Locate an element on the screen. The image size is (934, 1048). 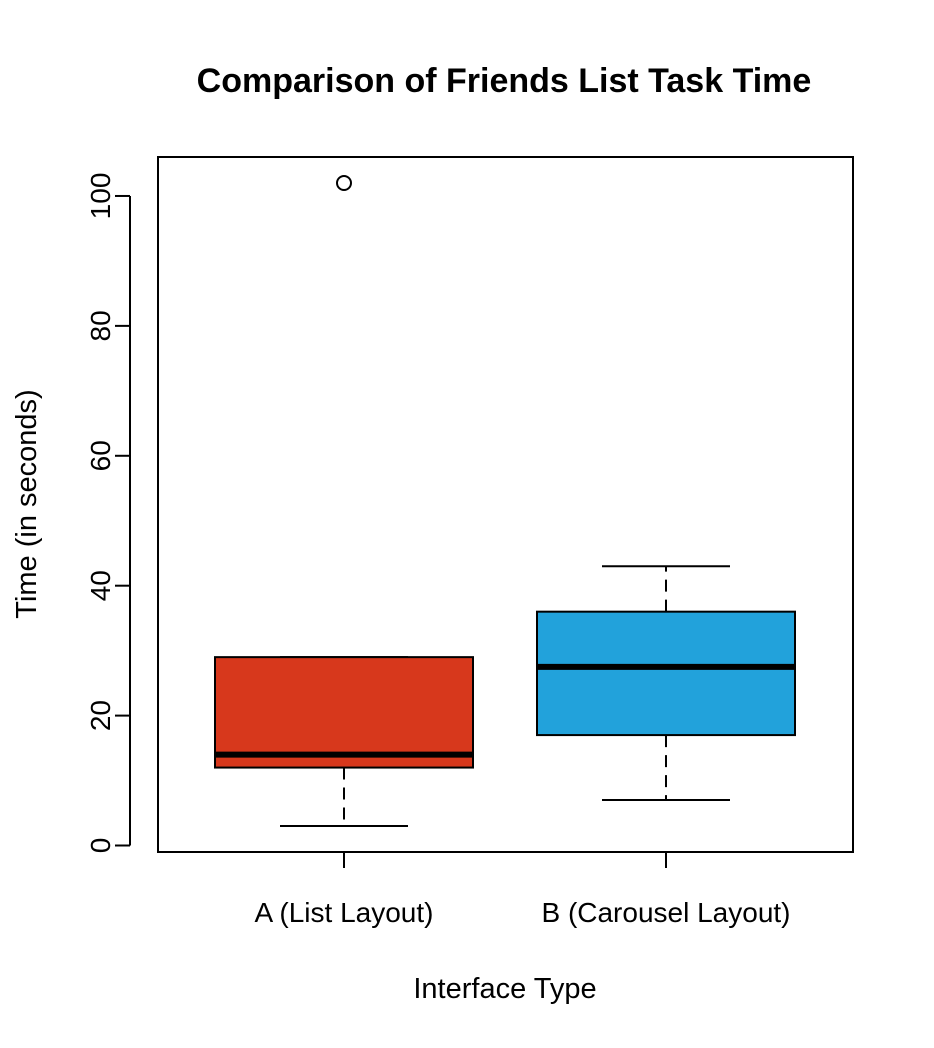
y-axis: 0 20 40 60 80 100 is located at coordinates (108, 513).